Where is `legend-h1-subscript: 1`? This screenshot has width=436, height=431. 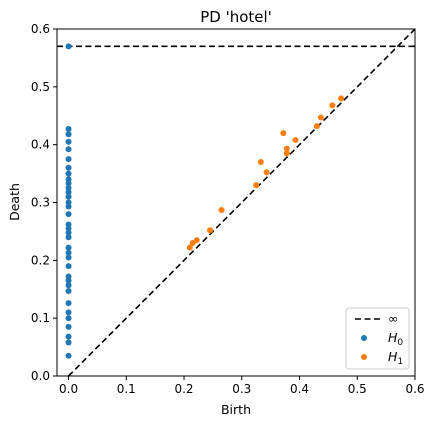
legend-h1-subscript: 1 is located at coordinates (400, 362).